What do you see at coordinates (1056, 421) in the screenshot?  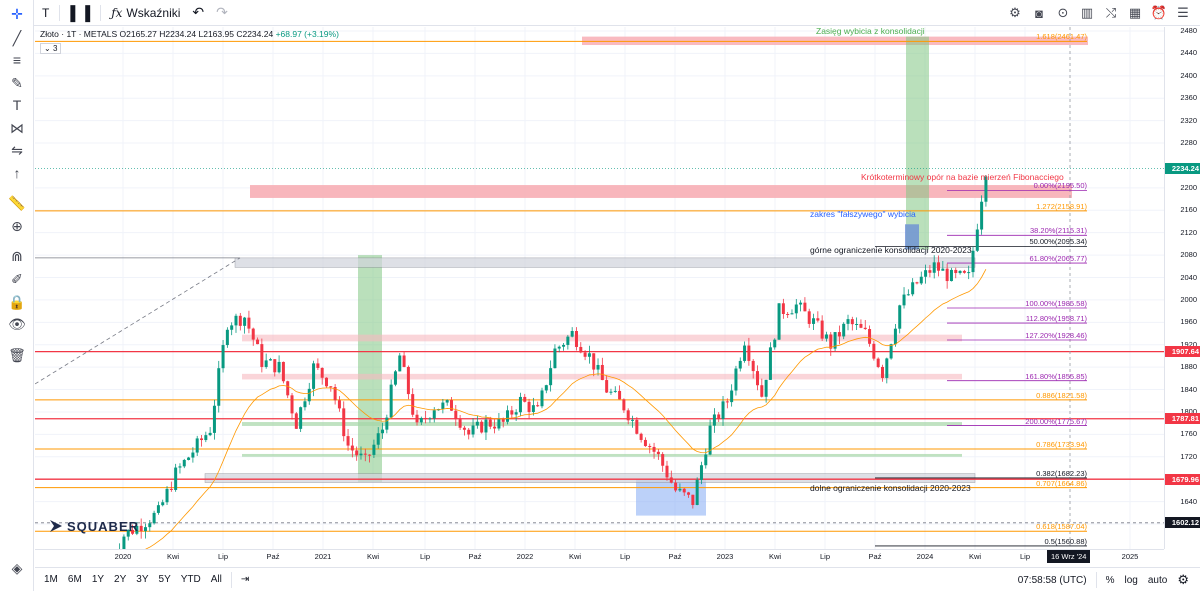 I see `fib-level-label: 200.00%(1775.67)` at bounding box center [1056, 421].